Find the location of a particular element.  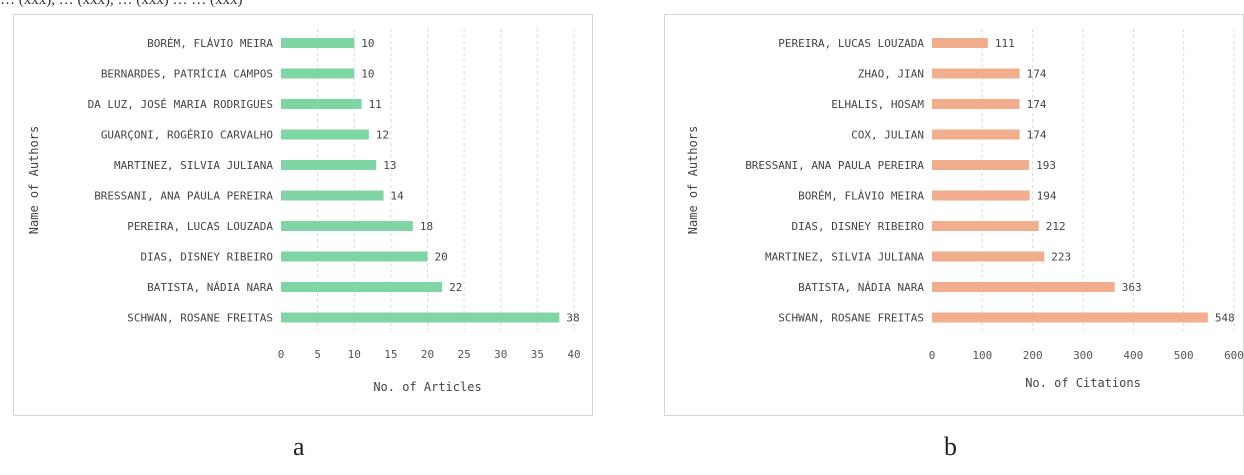

x-tick-label: 500 is located at coordinates (1184, 355).